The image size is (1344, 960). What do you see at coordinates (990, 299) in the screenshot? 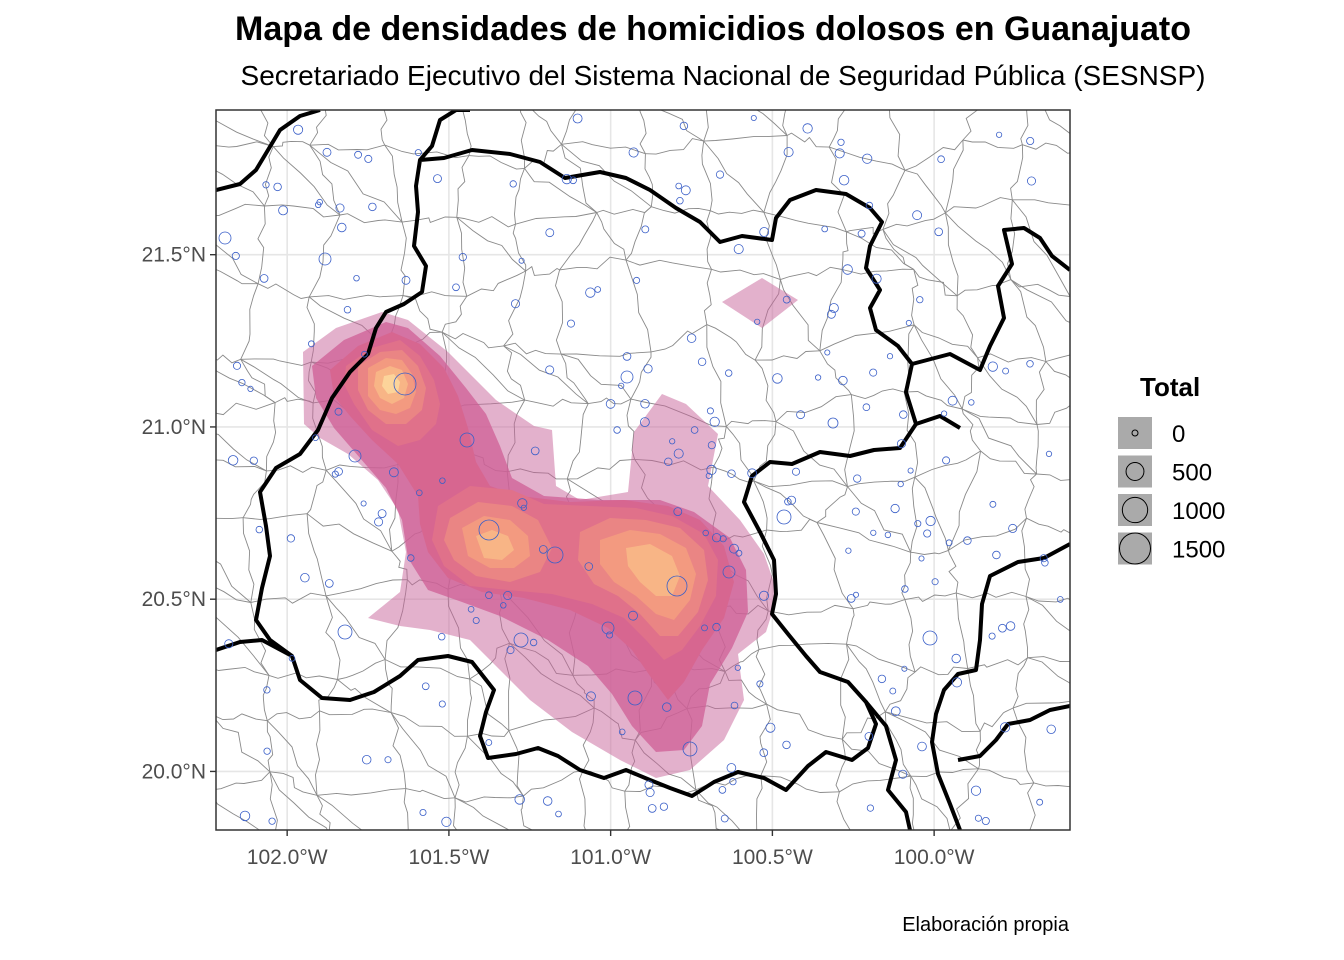
I see `slp-queretaro-border` at bounding box center [990, 299].